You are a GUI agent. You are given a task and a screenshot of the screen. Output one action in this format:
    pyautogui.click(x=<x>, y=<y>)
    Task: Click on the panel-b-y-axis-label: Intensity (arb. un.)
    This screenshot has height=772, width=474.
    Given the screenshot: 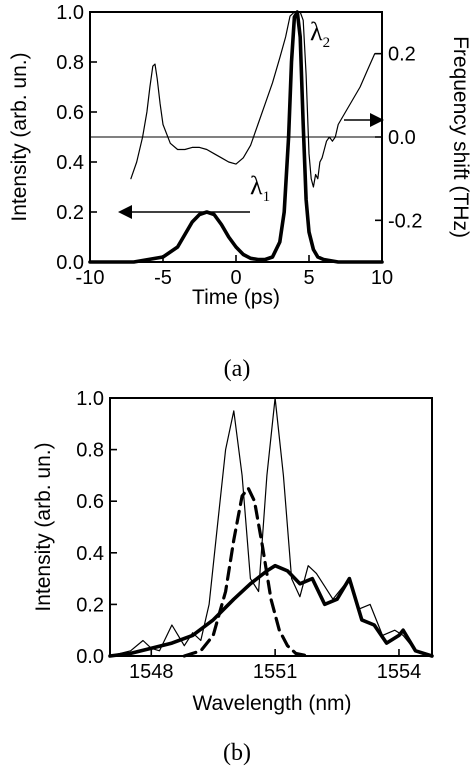 What is the action you would take?
    pyautogui.click(x=43, y=526)
    